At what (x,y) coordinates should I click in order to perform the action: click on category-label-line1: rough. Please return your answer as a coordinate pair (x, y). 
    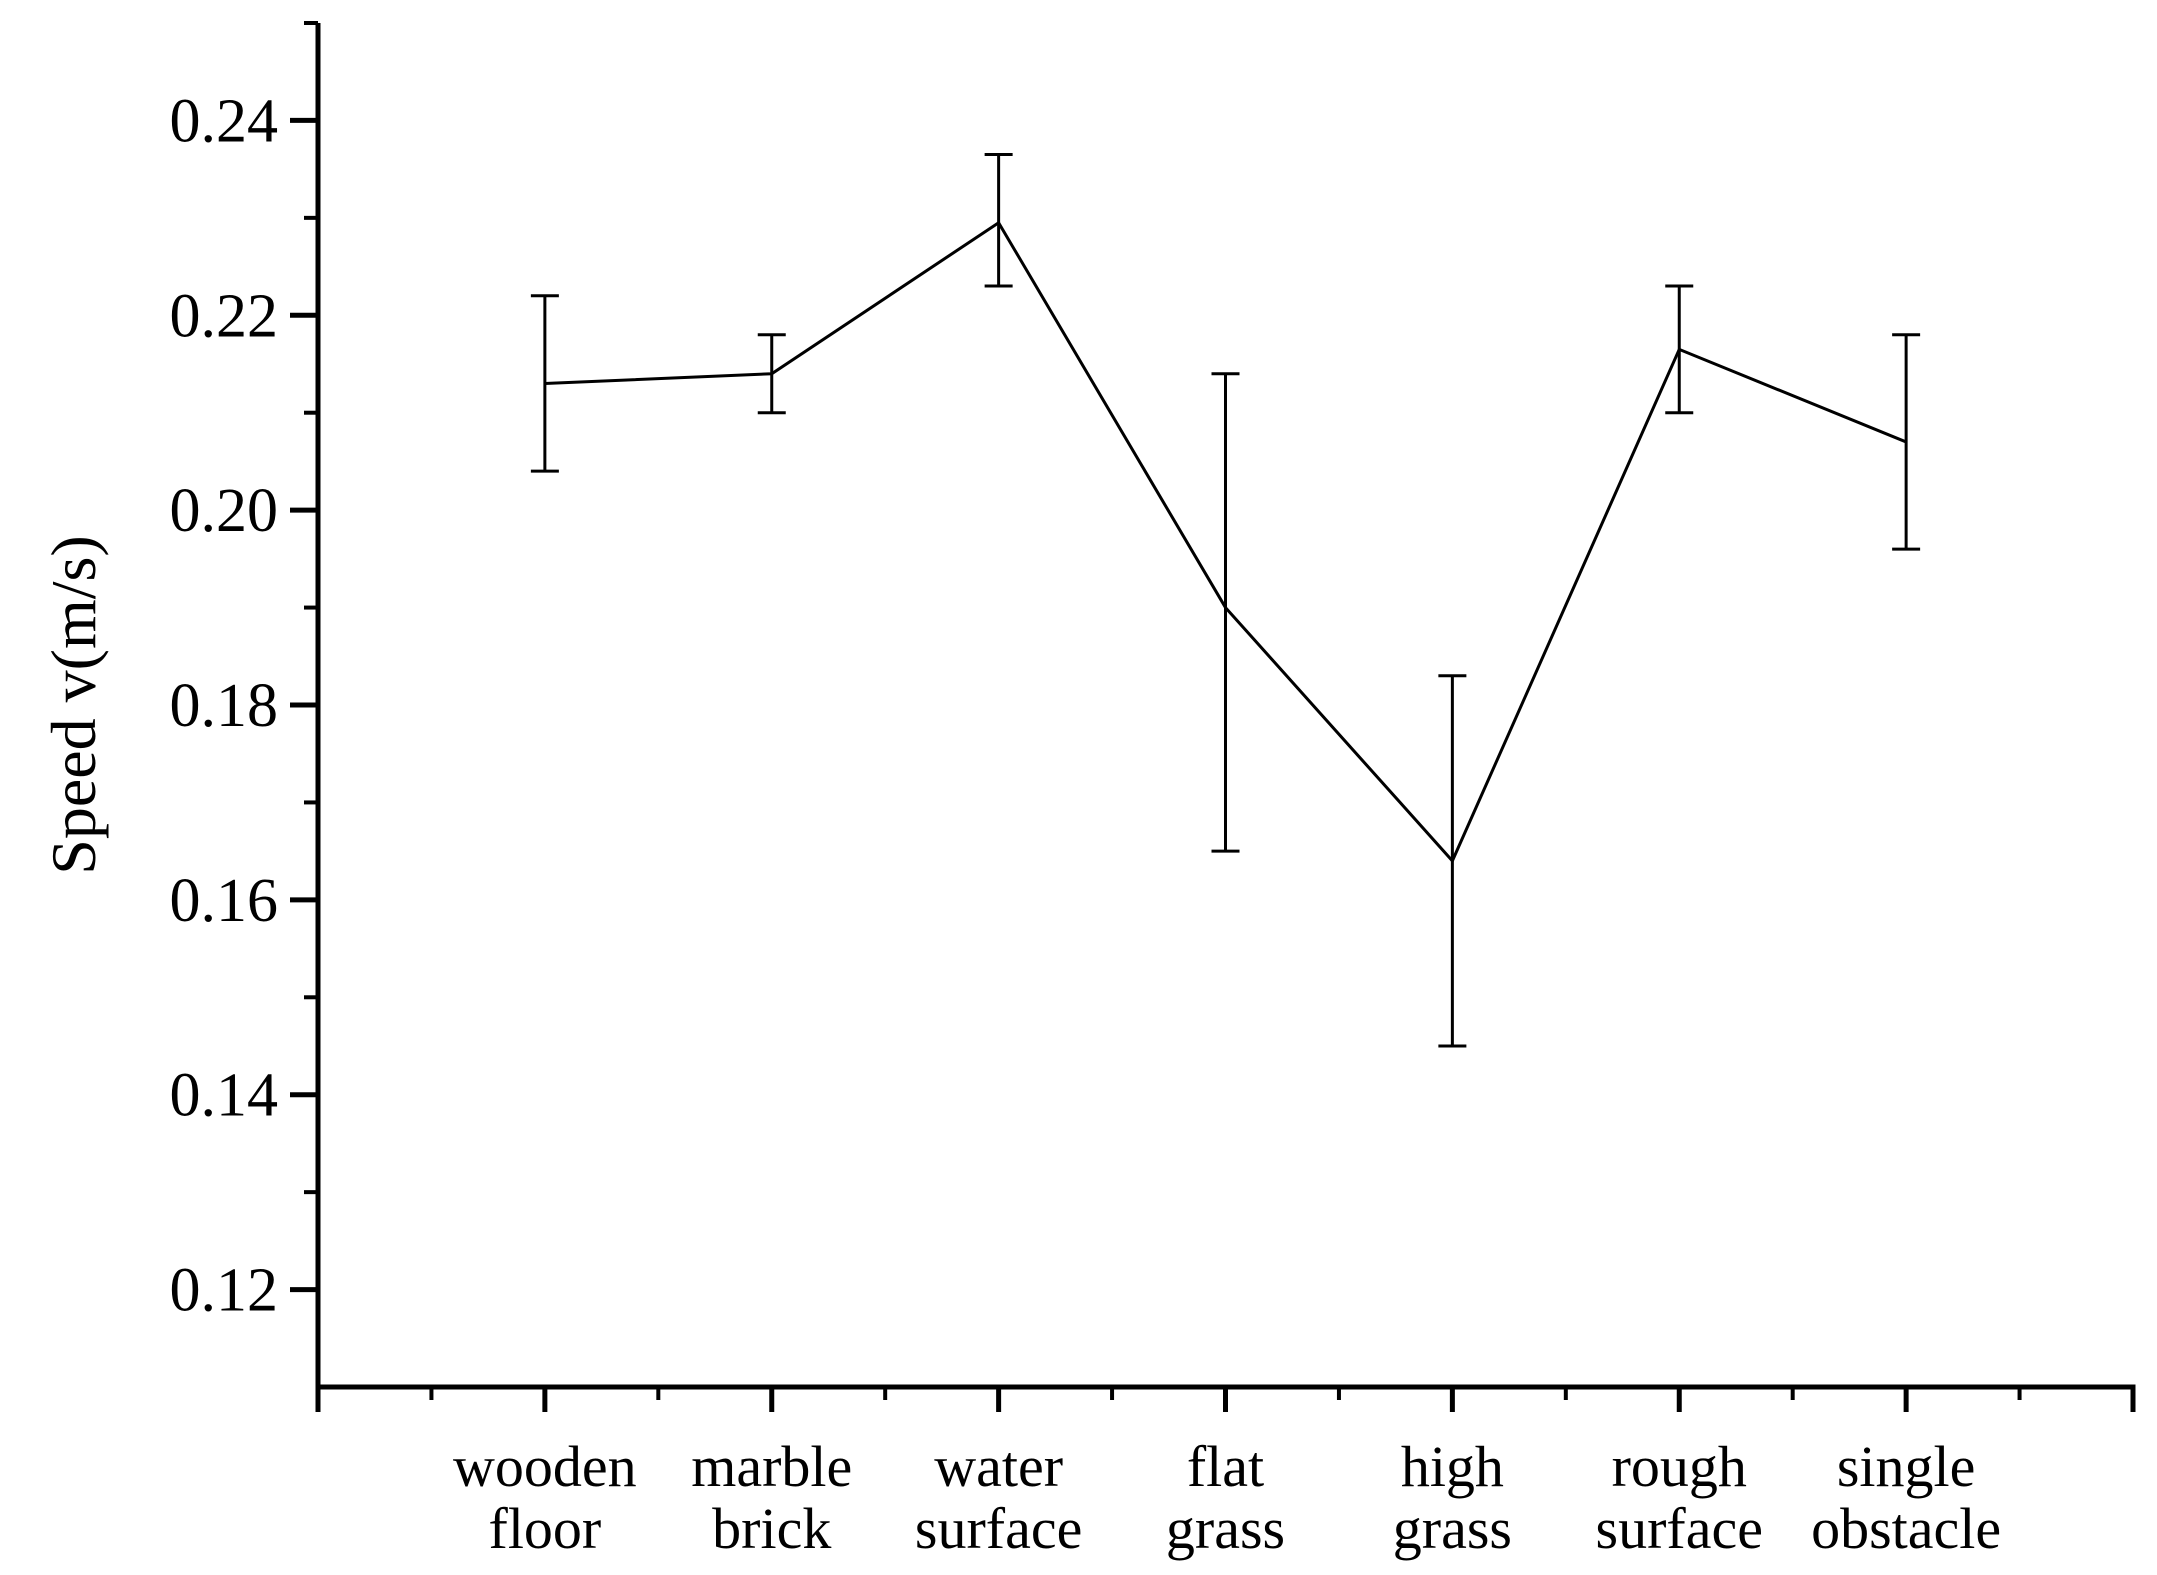
    Looking at the image, I should click on (1679, 1466).